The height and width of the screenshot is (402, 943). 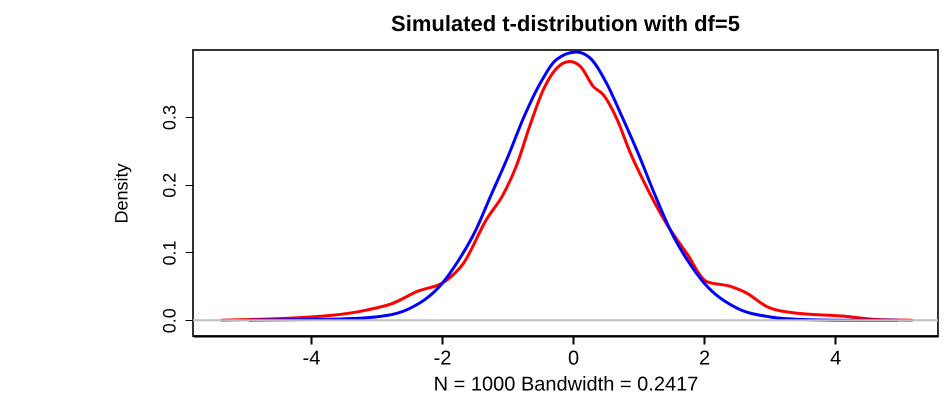 I want to click on x-tick-label: -2, so click(x=443, y=359).